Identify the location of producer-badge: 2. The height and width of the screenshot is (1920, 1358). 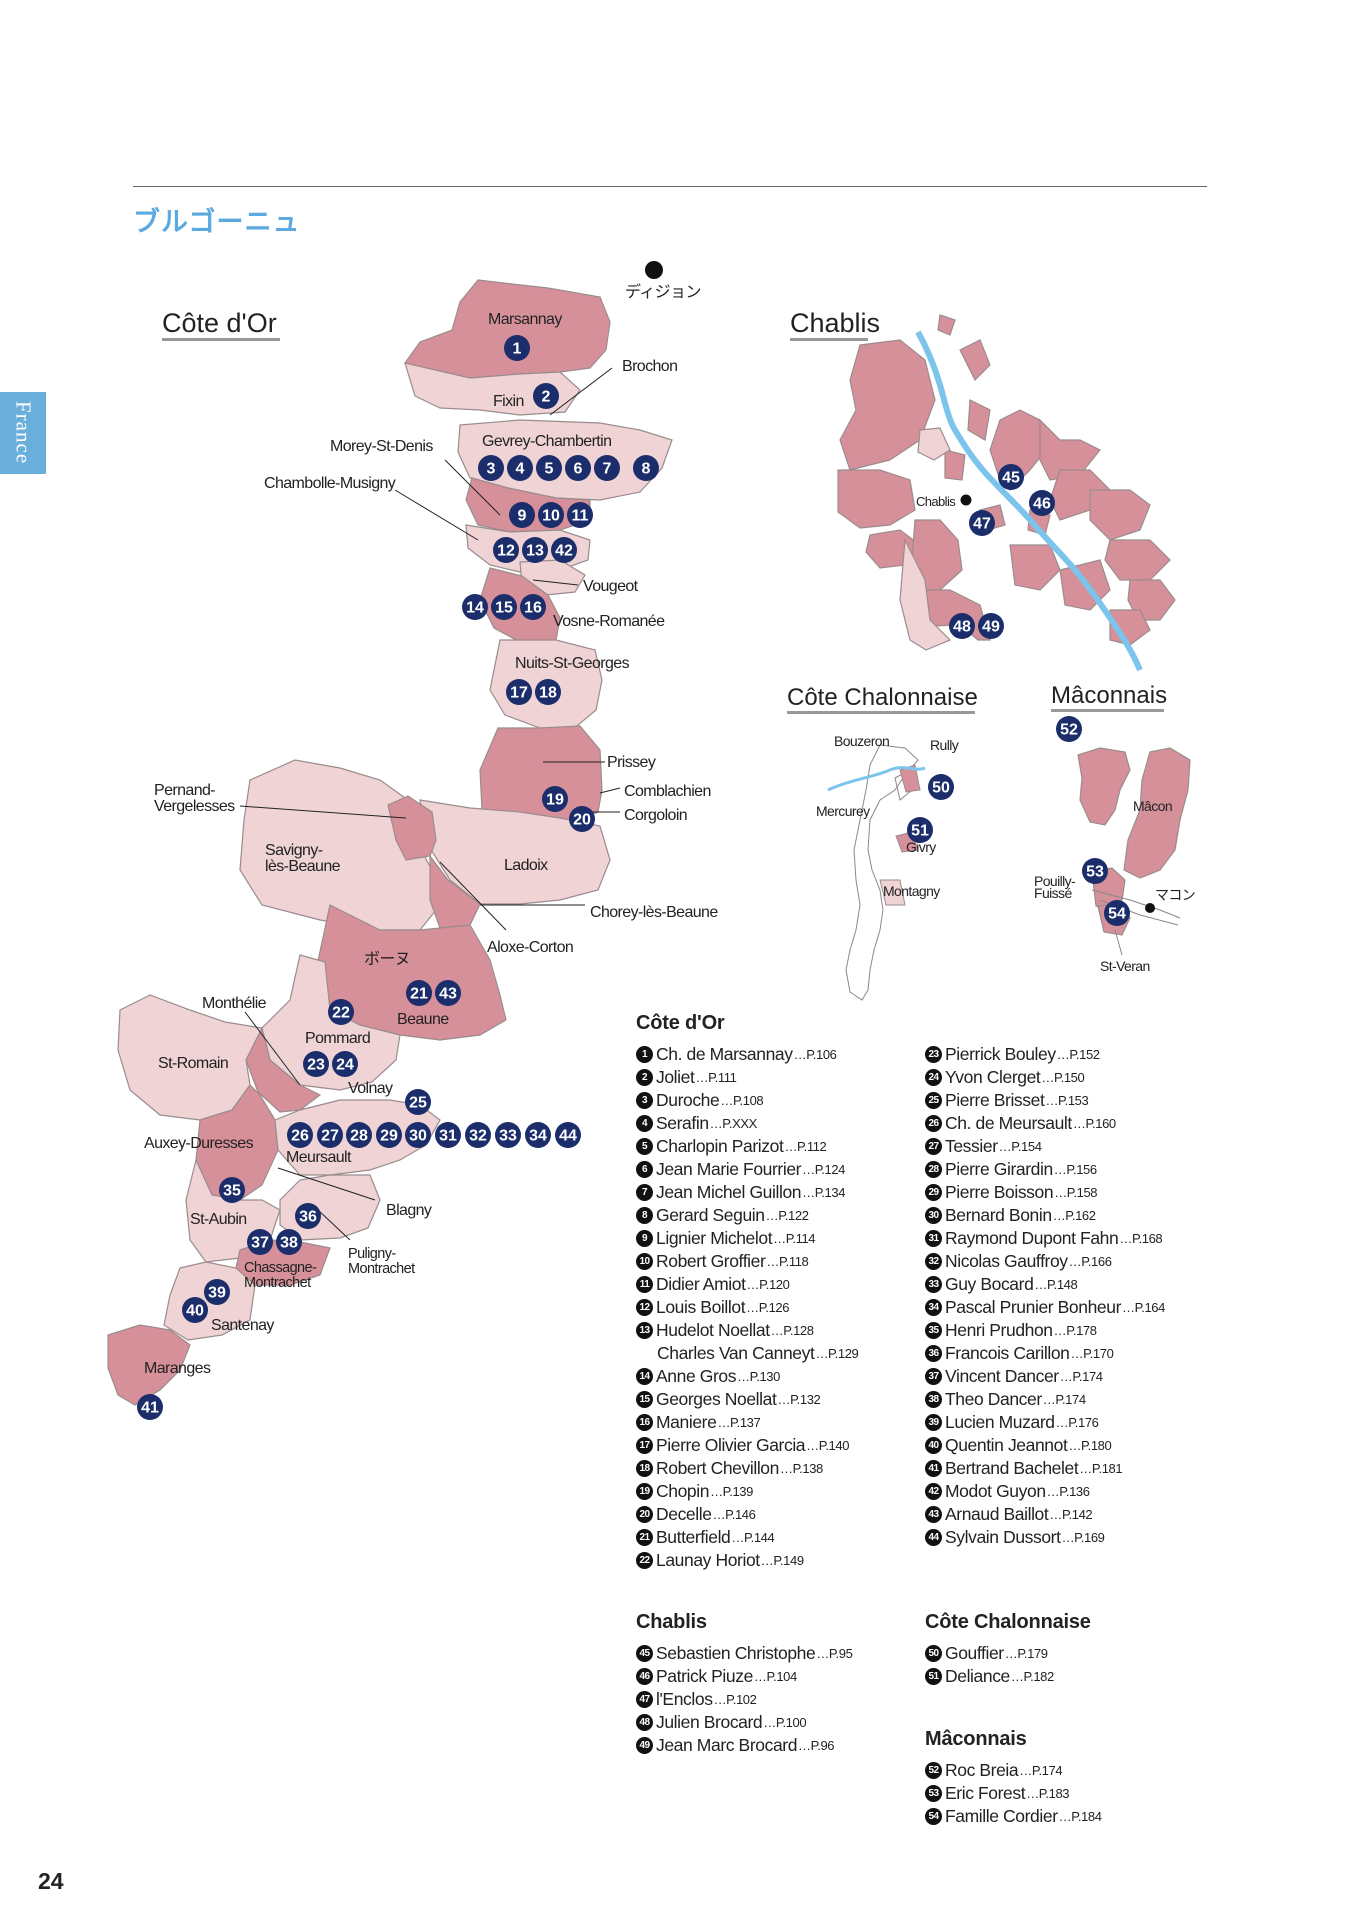
(546, 396).